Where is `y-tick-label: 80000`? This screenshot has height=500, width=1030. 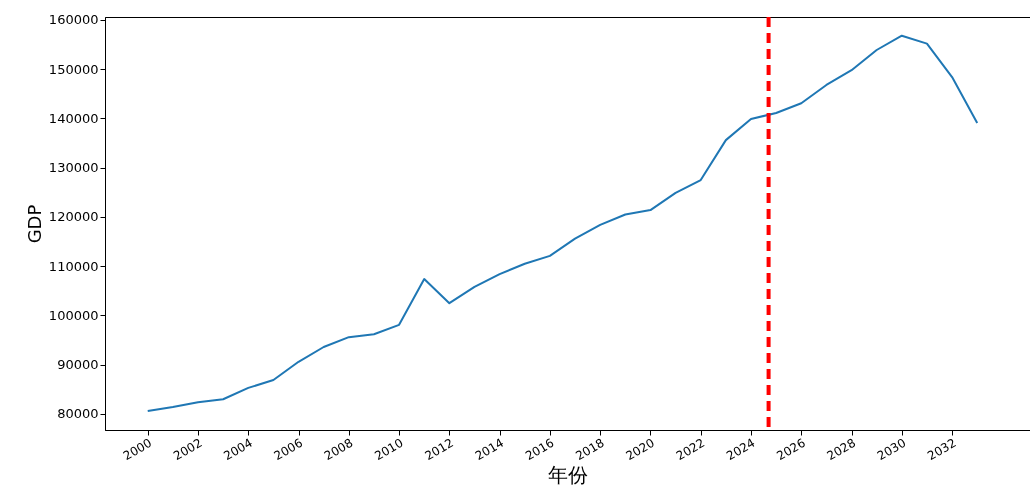
y-tick-label: 80000 is located at coordinates (78, 414).